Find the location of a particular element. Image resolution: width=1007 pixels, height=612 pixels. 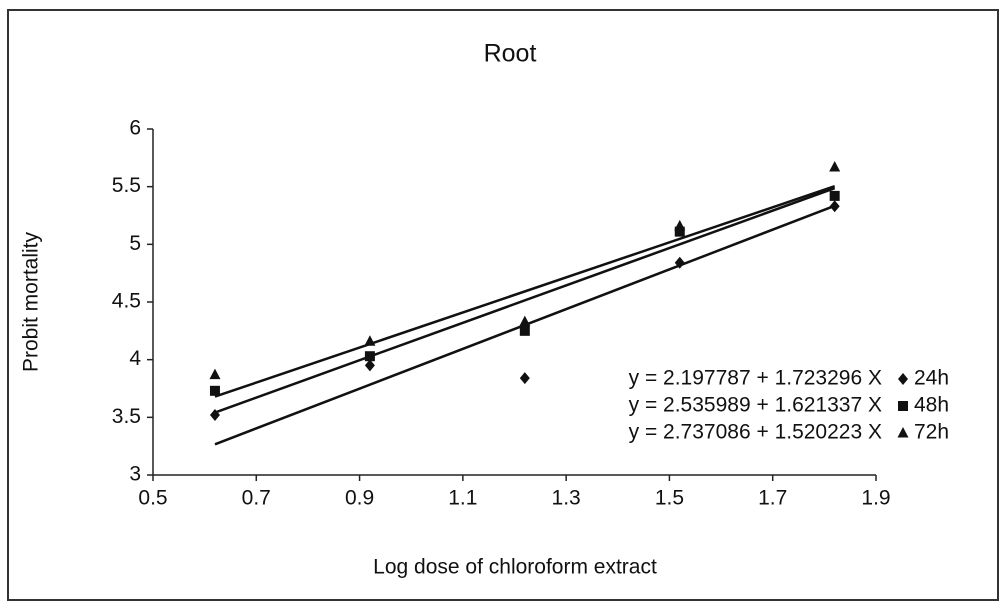

y-tick-label: 4 is located at coordinates (135, 358).